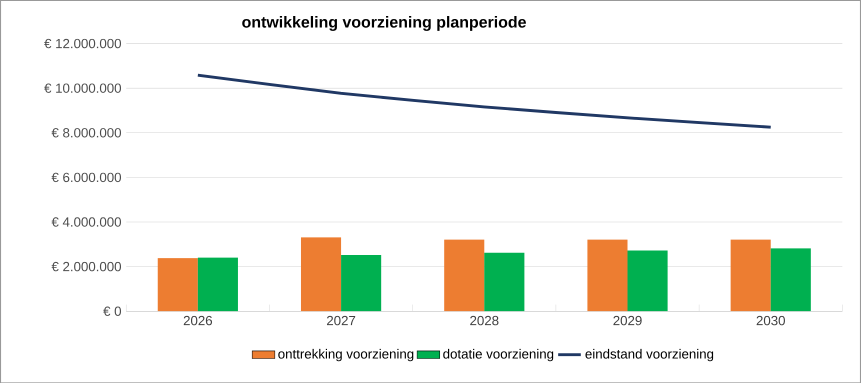  I want to click on y-tick-label: € 12.000.000, so click(83, 43).